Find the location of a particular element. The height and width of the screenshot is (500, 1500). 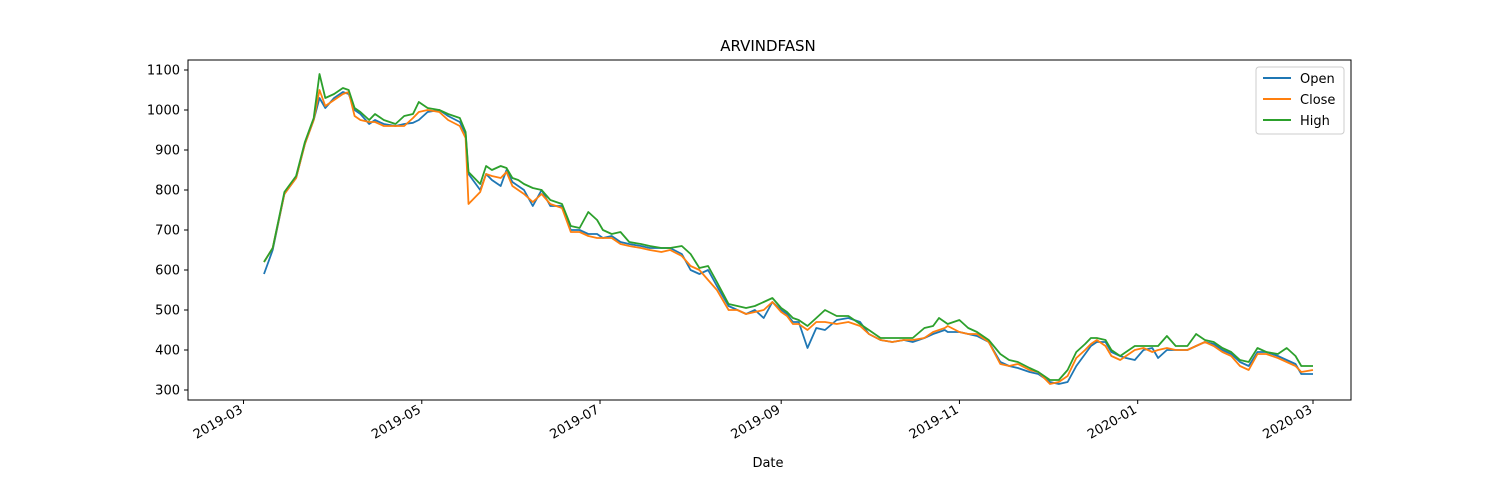

y-tick-label: 500 is located at coordinates (167, 311).